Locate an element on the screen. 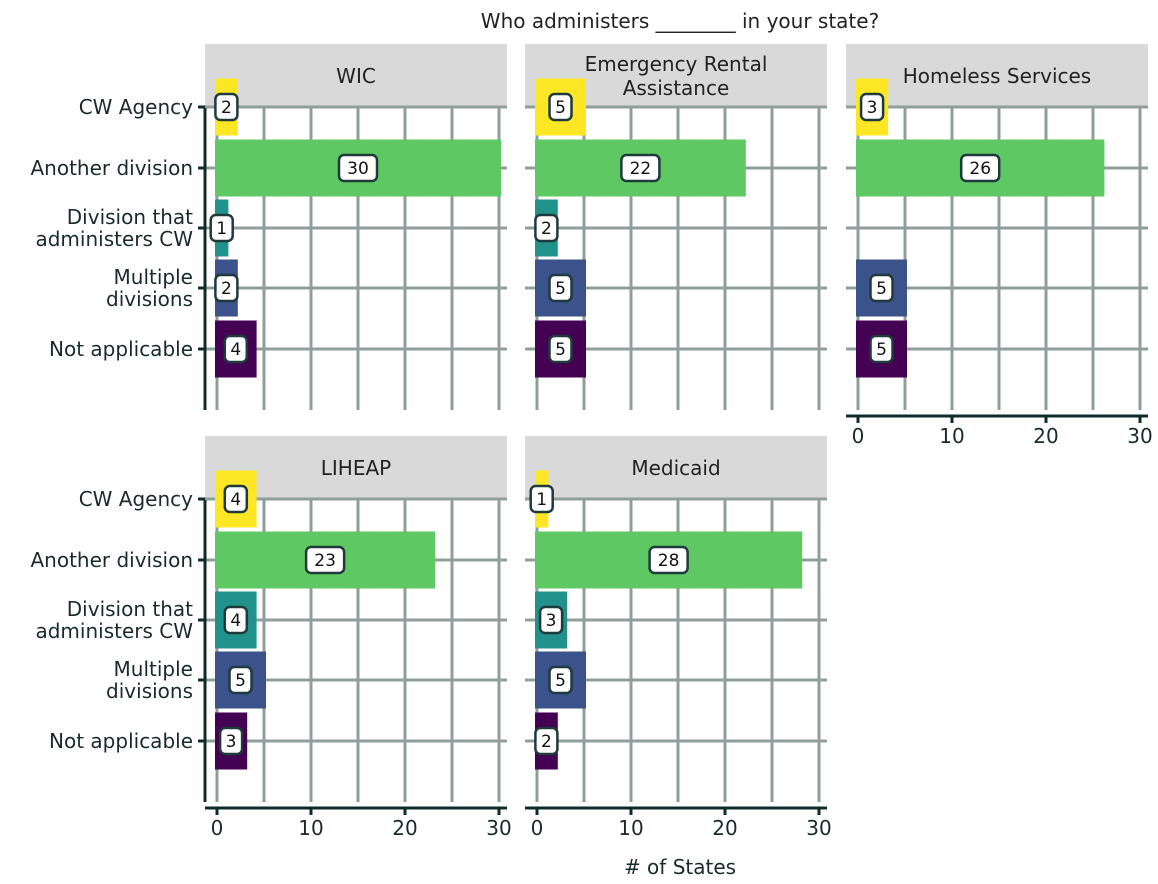 This screenshot has height=884, width=1158. panel-homeless-services: Homeless Services 3 26 5 5 0 10 20 30 is located at coordinates (999, 246).